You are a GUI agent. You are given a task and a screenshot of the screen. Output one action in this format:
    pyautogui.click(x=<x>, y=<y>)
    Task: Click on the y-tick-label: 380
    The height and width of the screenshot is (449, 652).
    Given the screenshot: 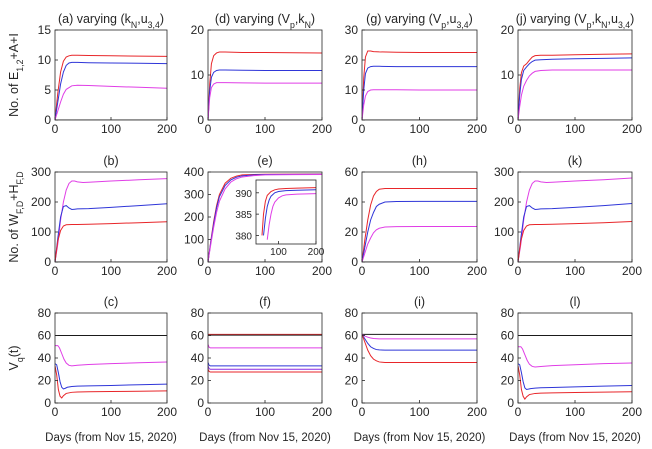 What is the action you would take?
    pyautogui.click(x=243, y=236)
    